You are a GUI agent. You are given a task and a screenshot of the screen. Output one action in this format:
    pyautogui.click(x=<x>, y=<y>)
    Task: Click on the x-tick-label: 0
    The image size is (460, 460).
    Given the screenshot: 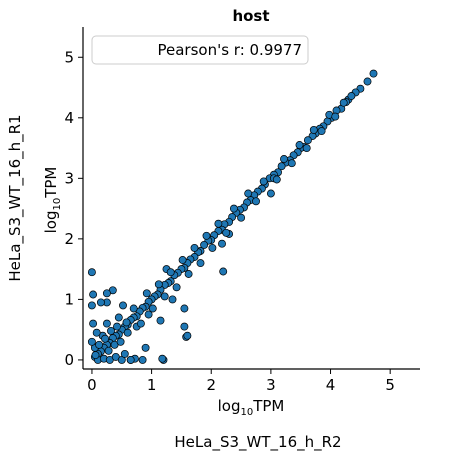 What is the action you would take?
    pyautogui.click(x=92, y=385)
    